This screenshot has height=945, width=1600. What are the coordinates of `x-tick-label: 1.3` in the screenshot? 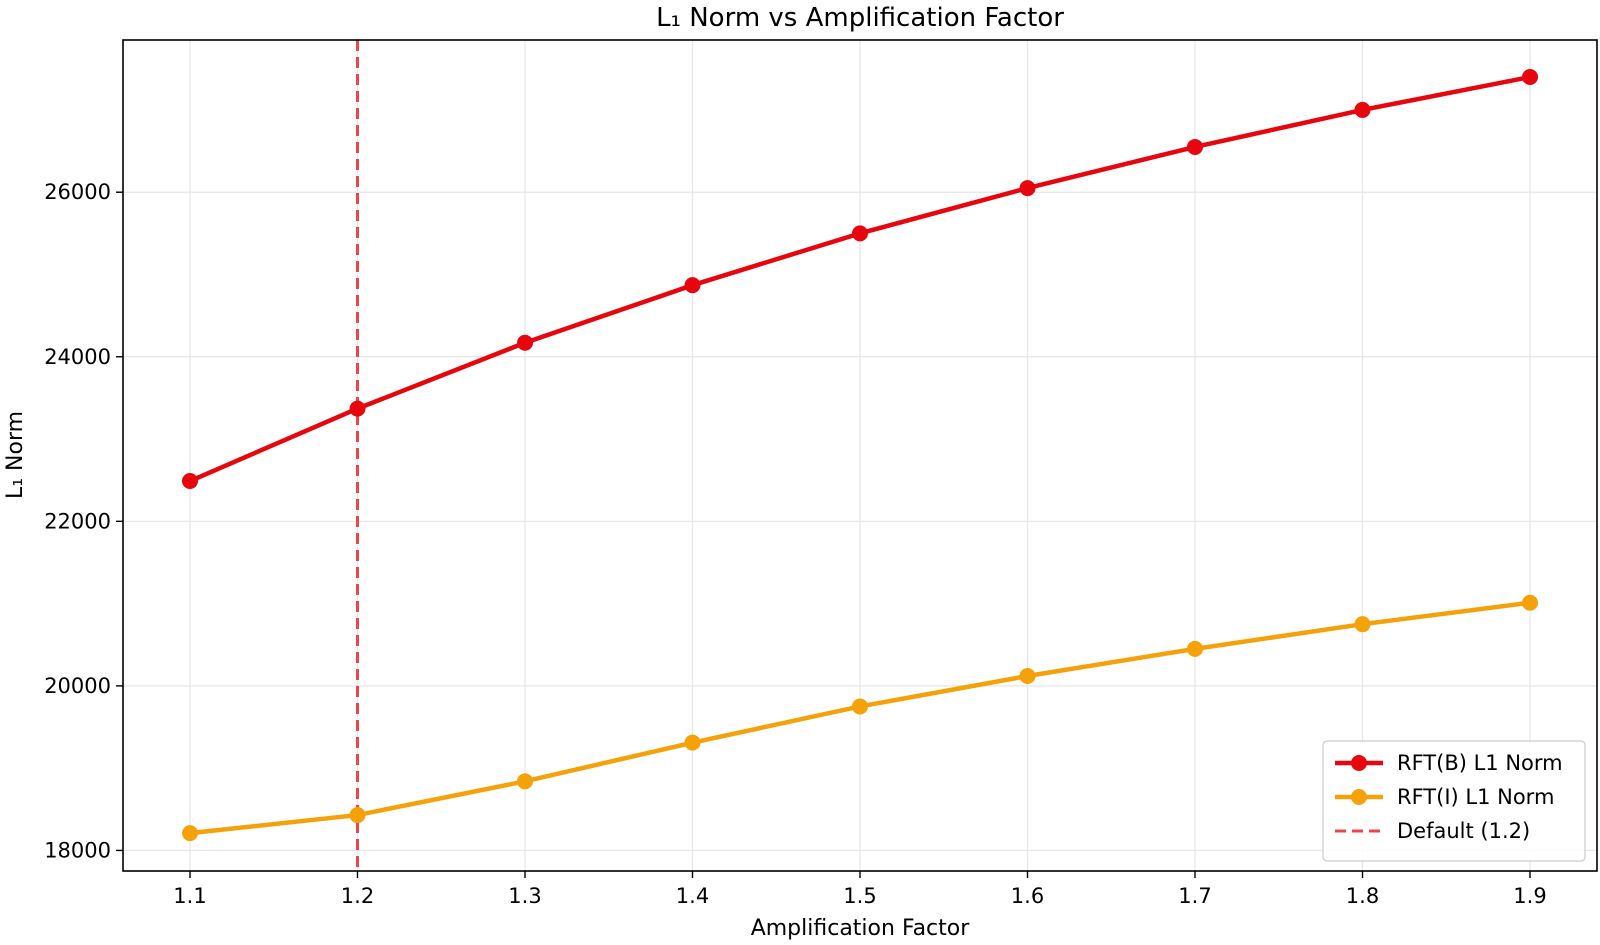 It's located at (524, 896).